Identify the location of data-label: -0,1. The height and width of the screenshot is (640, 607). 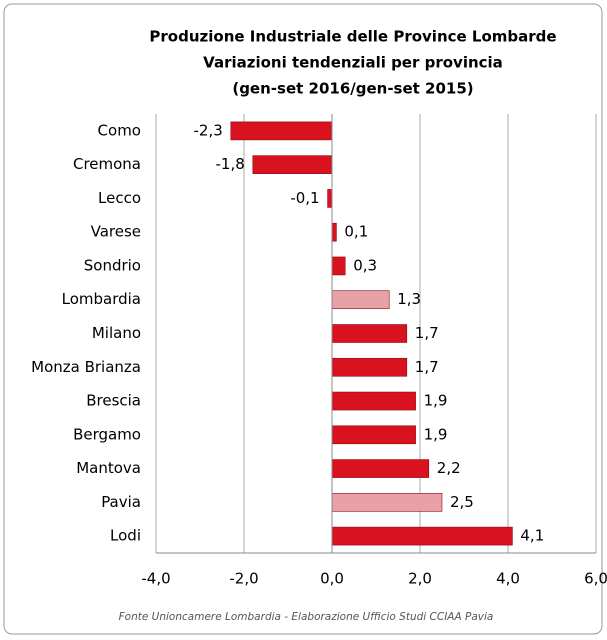
(304, 198).